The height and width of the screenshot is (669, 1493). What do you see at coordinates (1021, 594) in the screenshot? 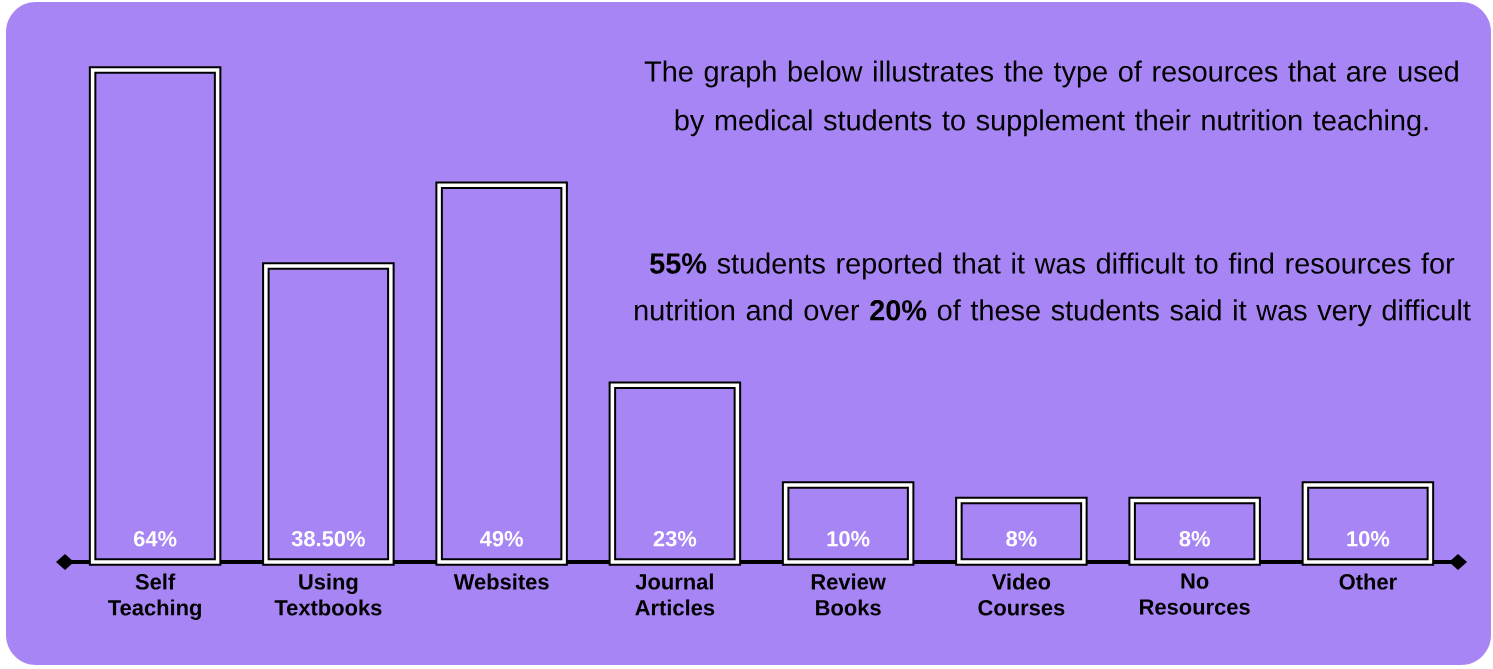
I see `x-tick-label: Video Courses` at bounding box center [1021, 594].